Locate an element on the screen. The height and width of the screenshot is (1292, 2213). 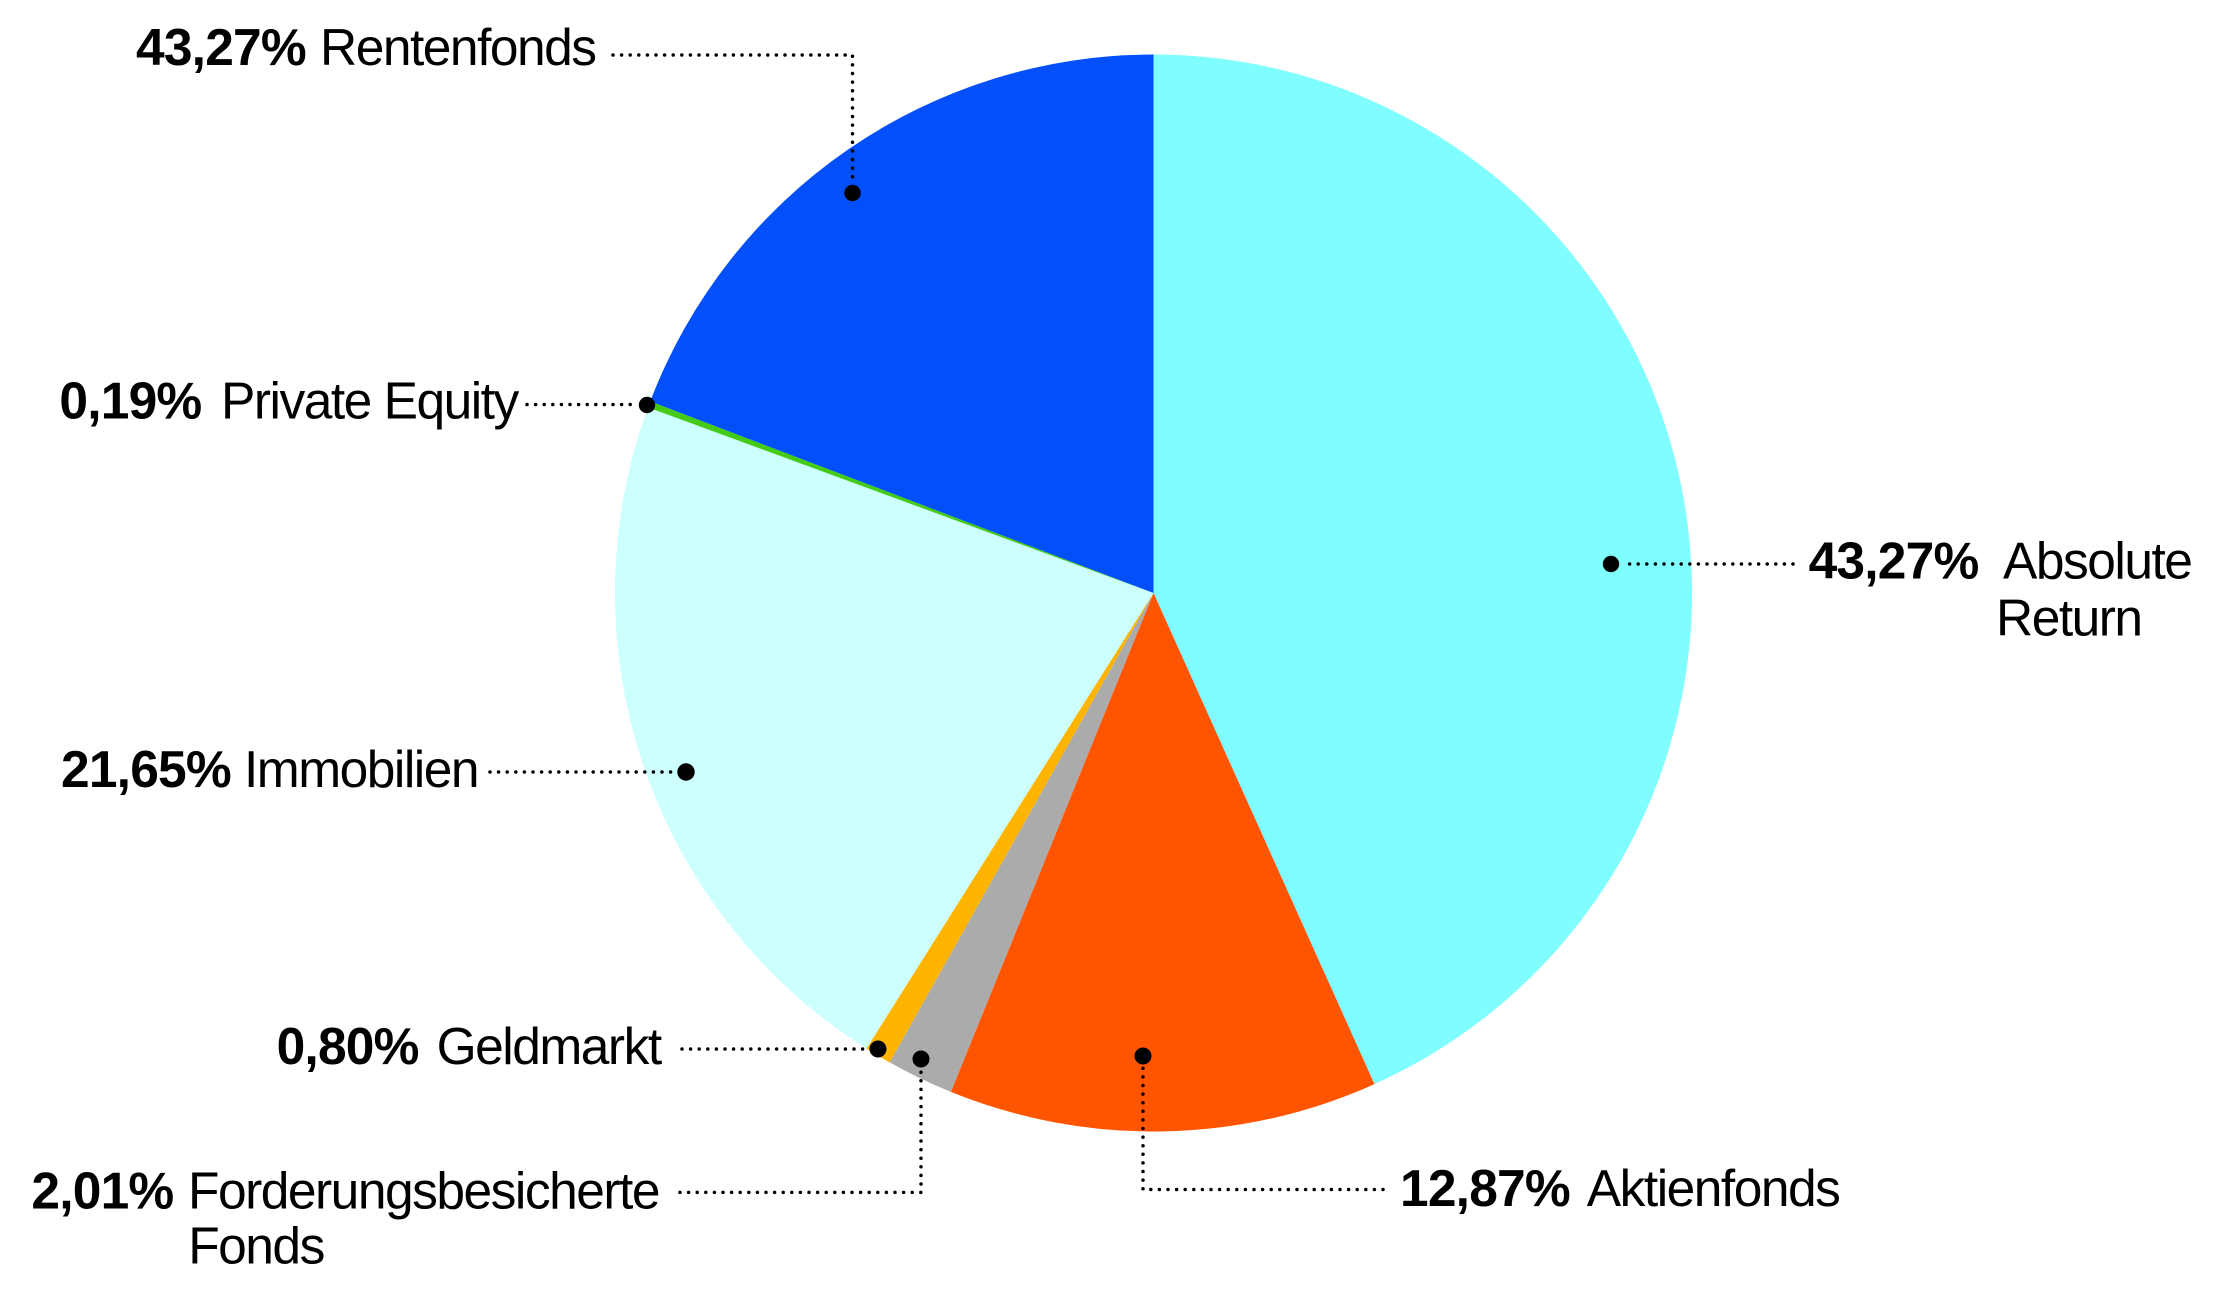
svg-text: Fonds is located at coordinates (256, 1246).